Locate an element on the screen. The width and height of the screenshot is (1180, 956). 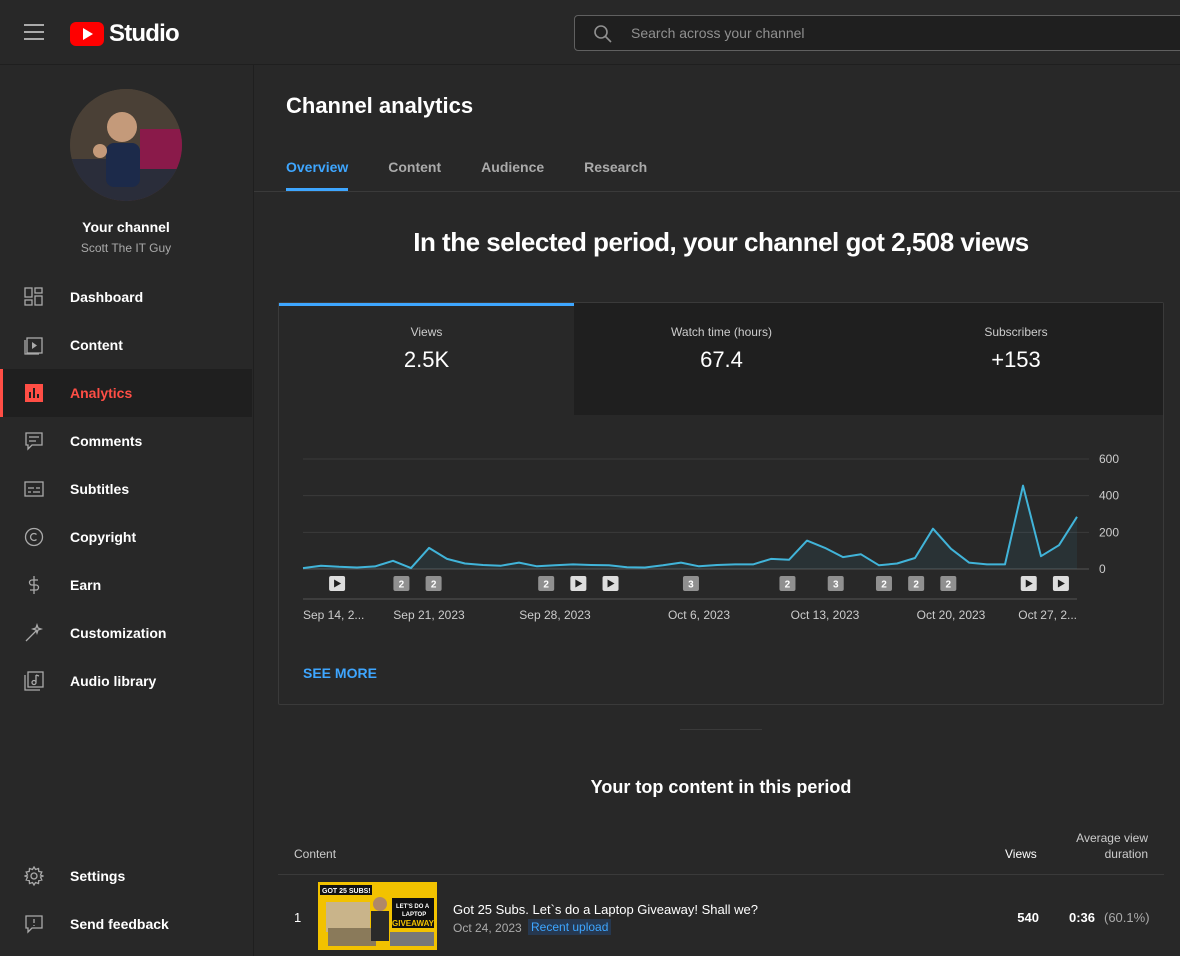
analytics-icon is located at coordinates (34, 393).